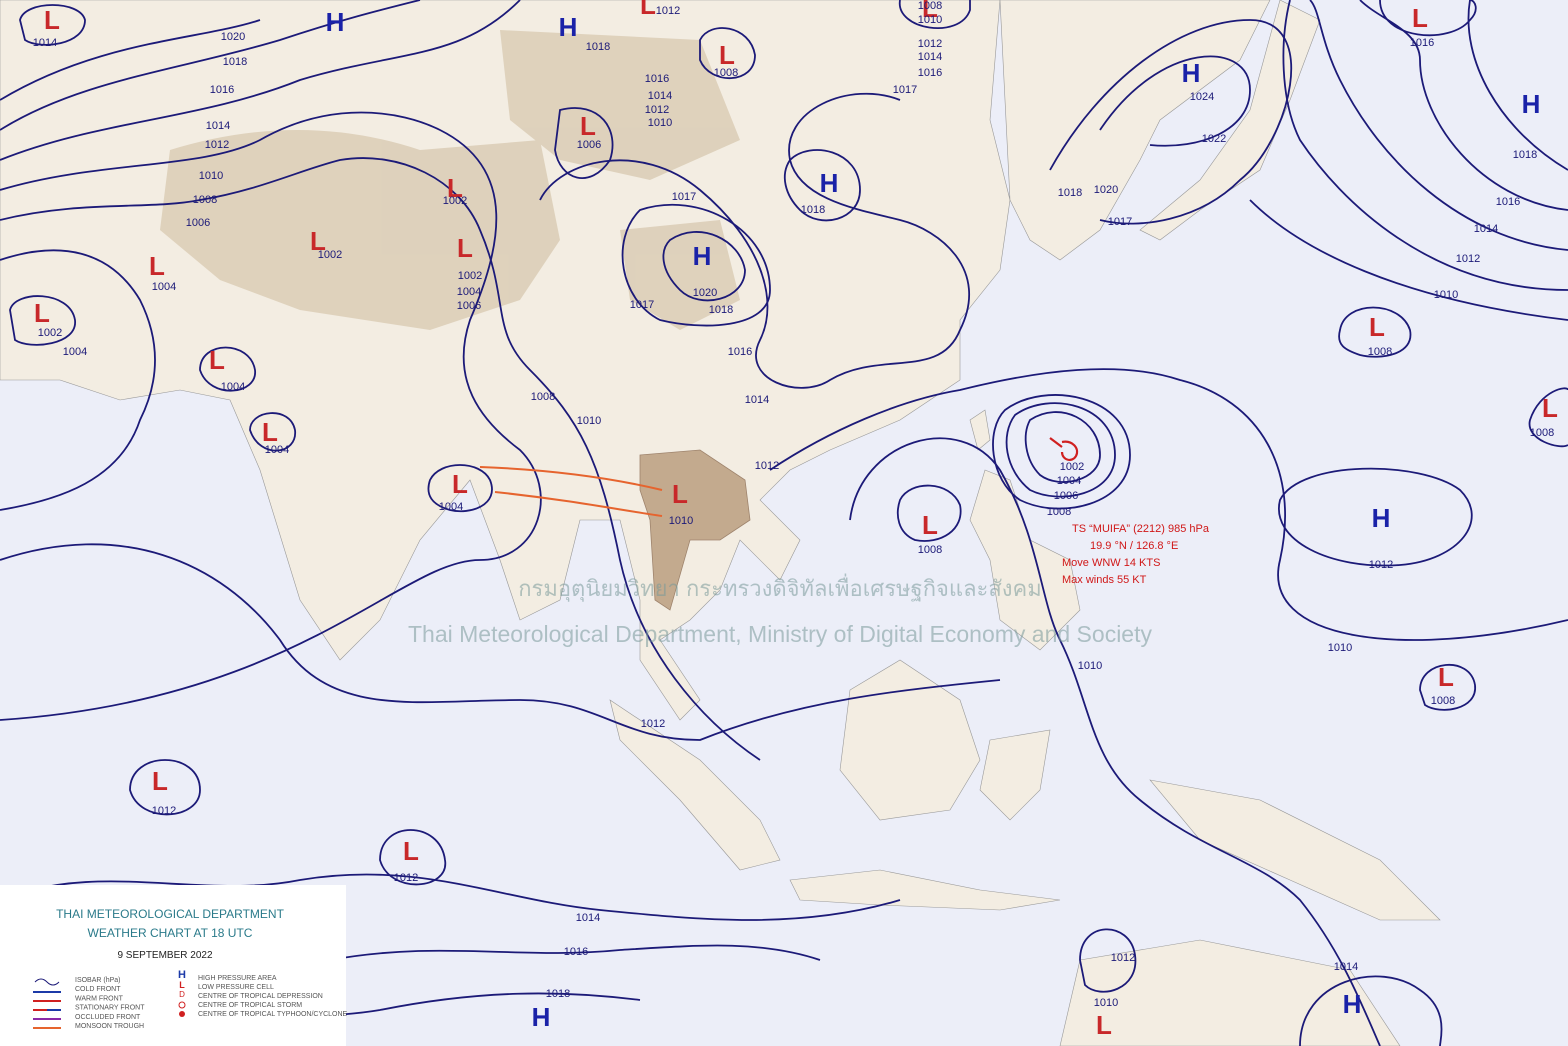 This screenshot has width=1568, height=1046. What do you see at coordinates (695, 530) in the screenshot?
I see `thailand` at bounding box center [695, 530].